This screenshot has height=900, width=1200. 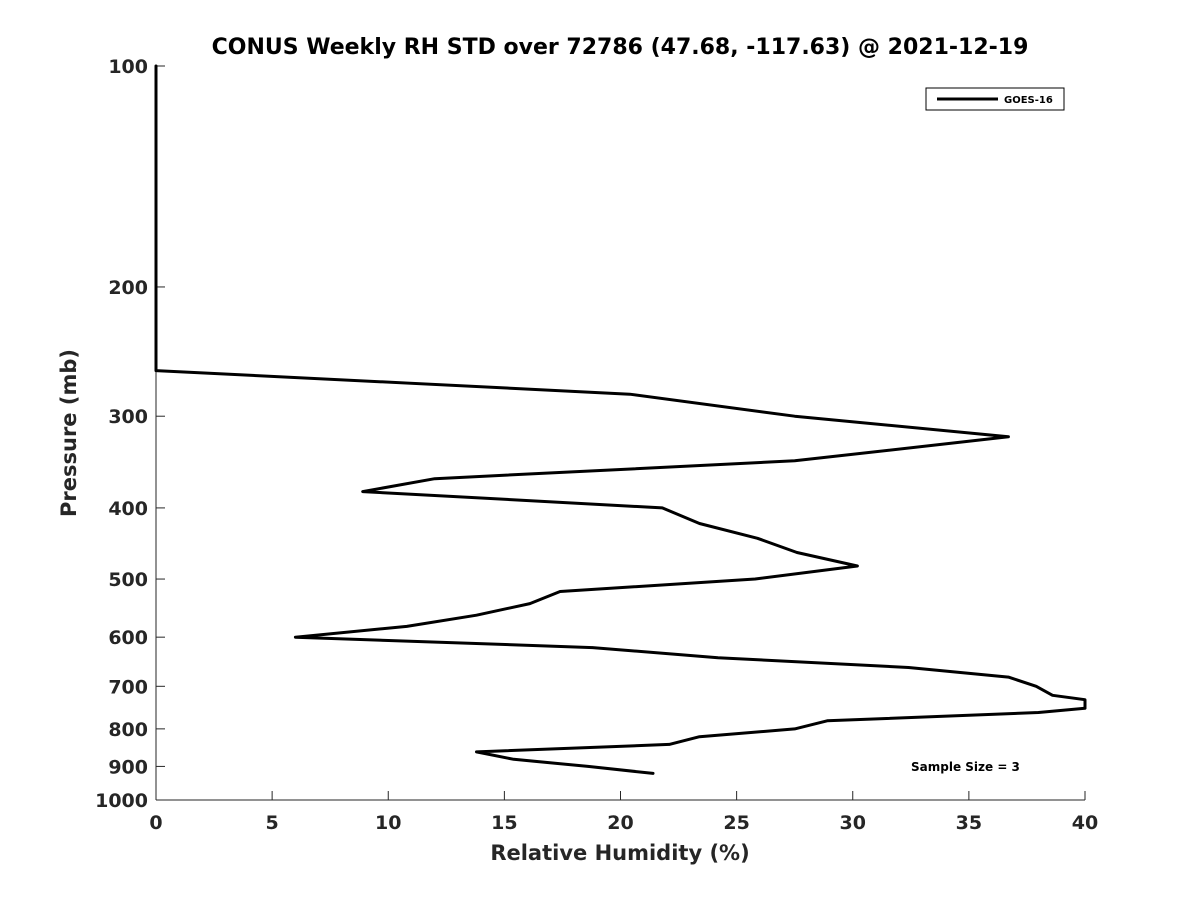 What do you see at coordinates (128, 767) in the screenshot?
I see `y-tick-label: 900` at bounding box center [128, 767].